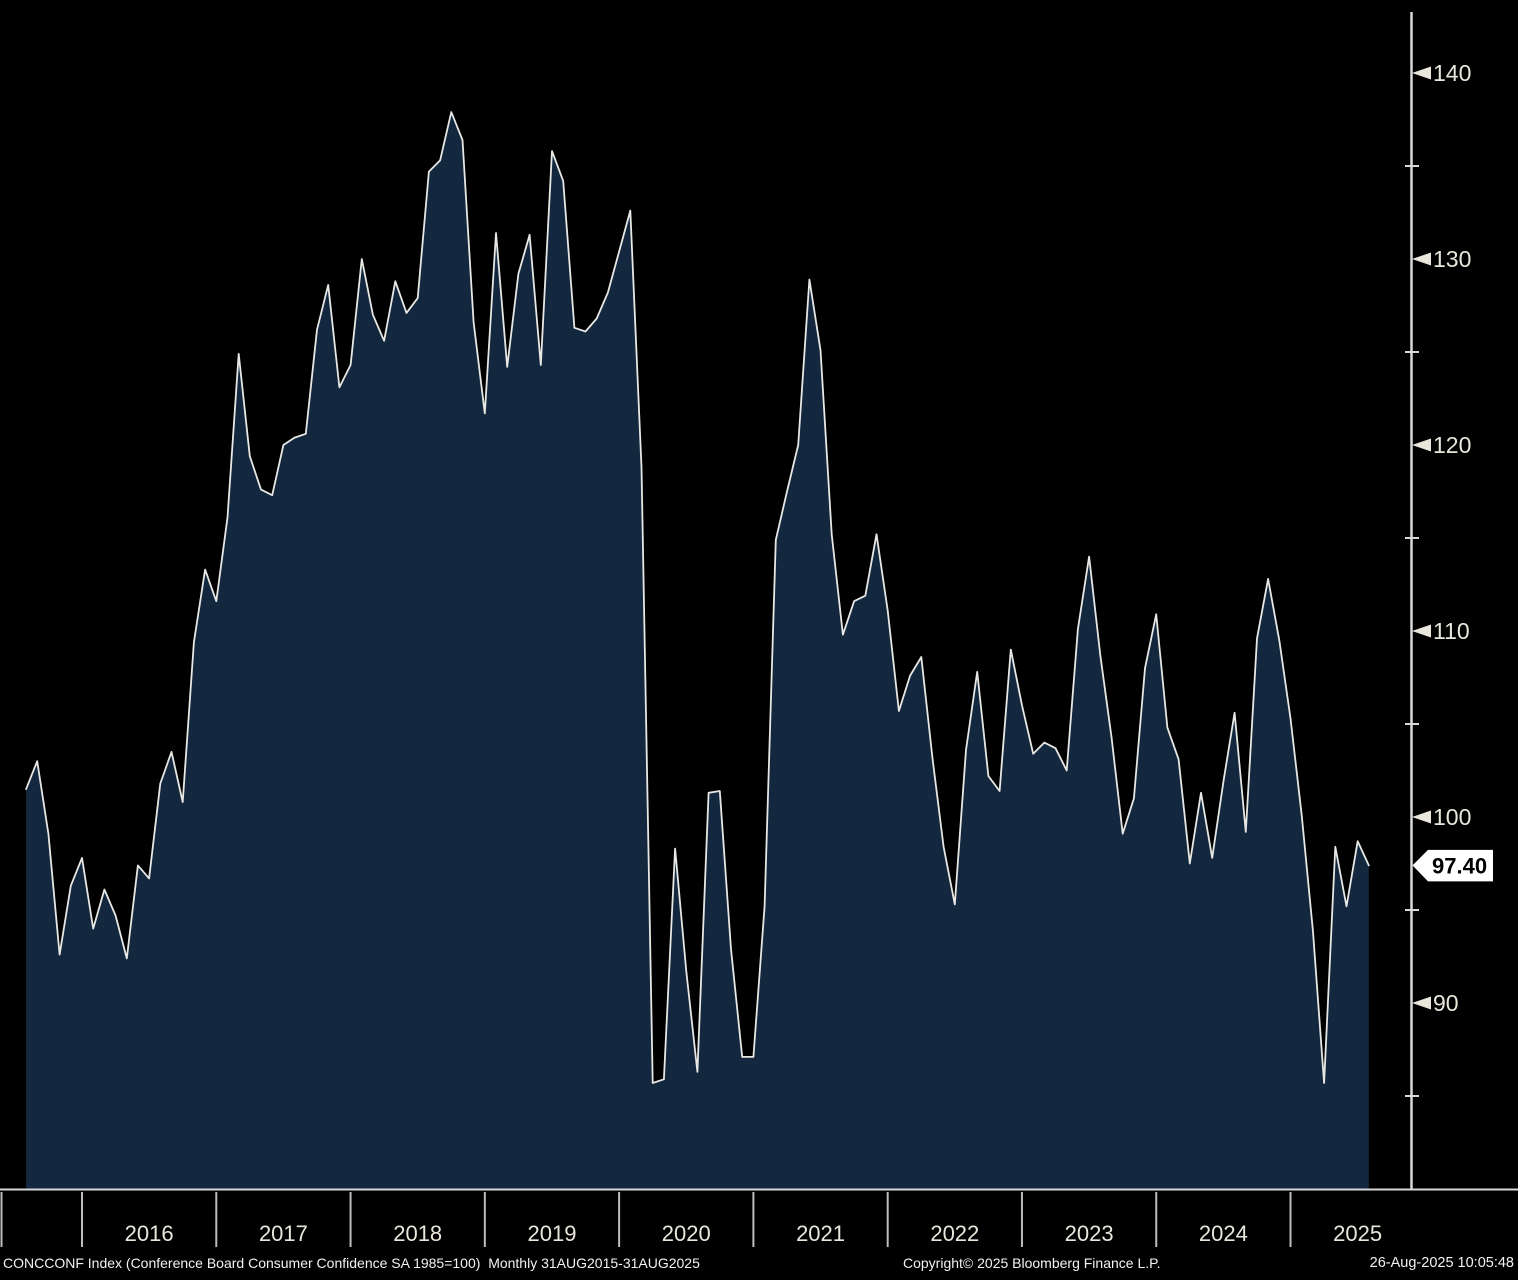 Image resolution: width=1518 pixels, height=1280 pixels. I want to click on last-value-tag: 97.40, so click(1452, 865).